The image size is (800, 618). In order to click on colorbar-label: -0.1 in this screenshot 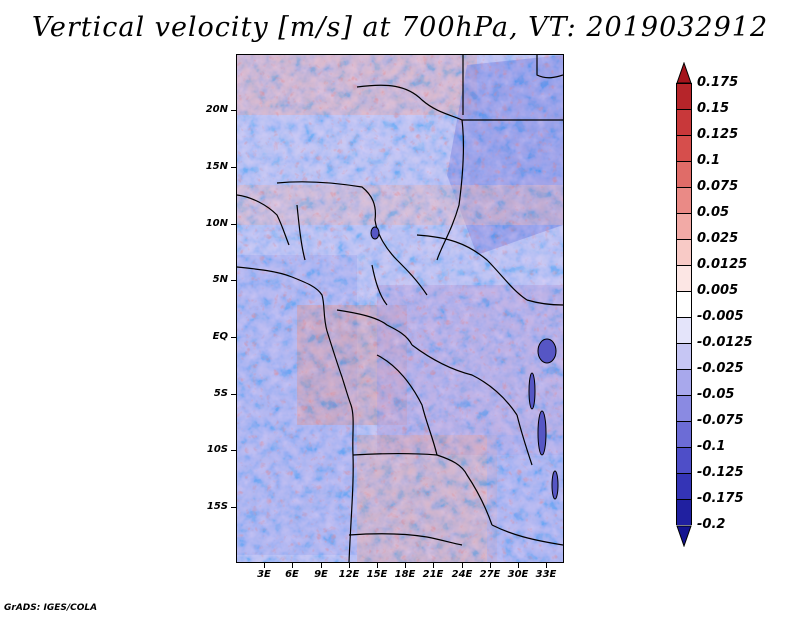, I will do `click(711, 446)`.